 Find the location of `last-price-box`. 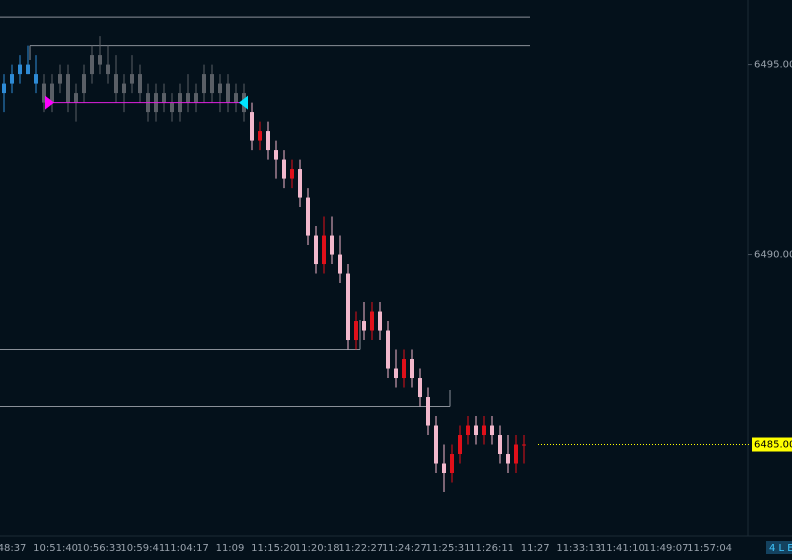

last-price-box is located at coordinates (772, 444).